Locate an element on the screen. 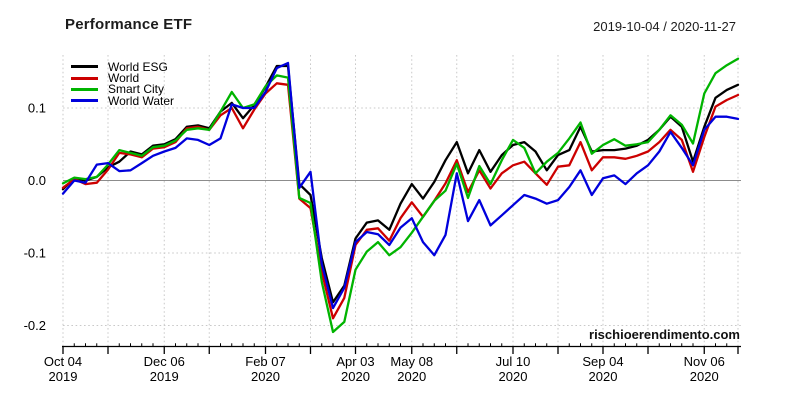 The image size is (800, 400). legend-item-world-water: World Water is located at coordinates (123, 100).